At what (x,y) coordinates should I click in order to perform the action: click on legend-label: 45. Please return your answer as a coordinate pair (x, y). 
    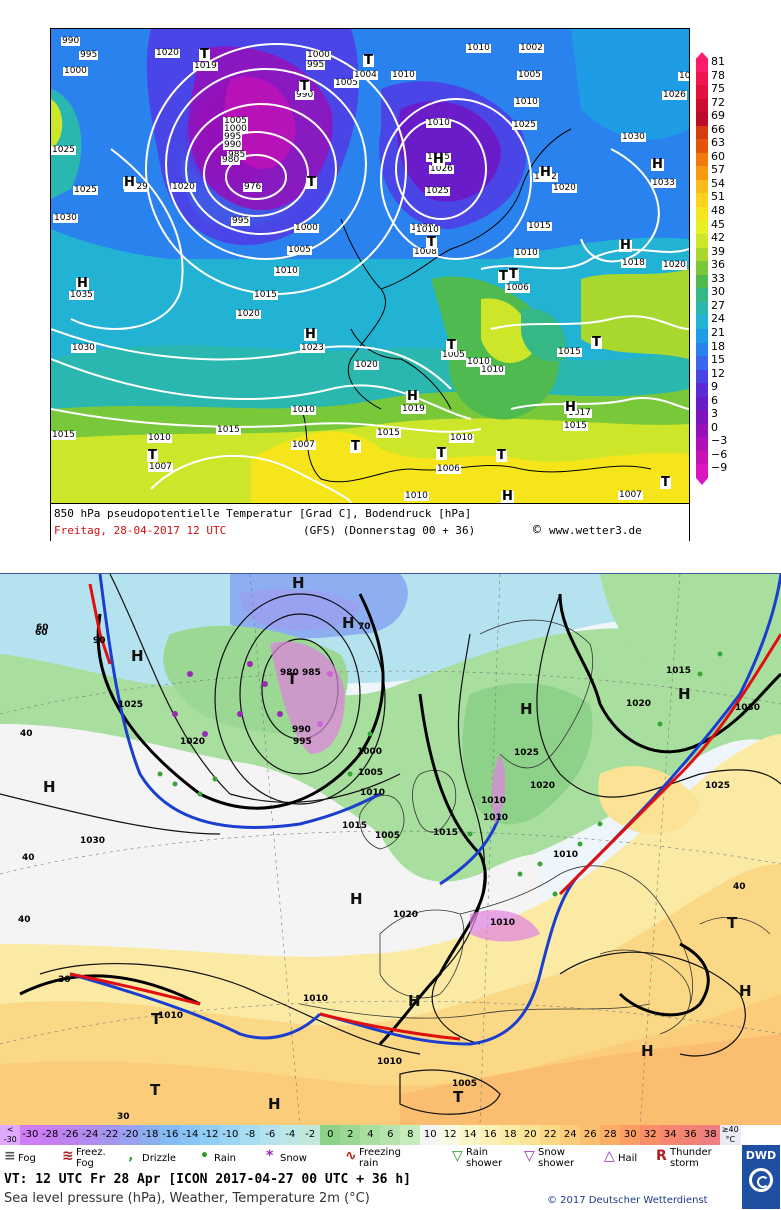
    Looking at the image, I should click on (718, 224).